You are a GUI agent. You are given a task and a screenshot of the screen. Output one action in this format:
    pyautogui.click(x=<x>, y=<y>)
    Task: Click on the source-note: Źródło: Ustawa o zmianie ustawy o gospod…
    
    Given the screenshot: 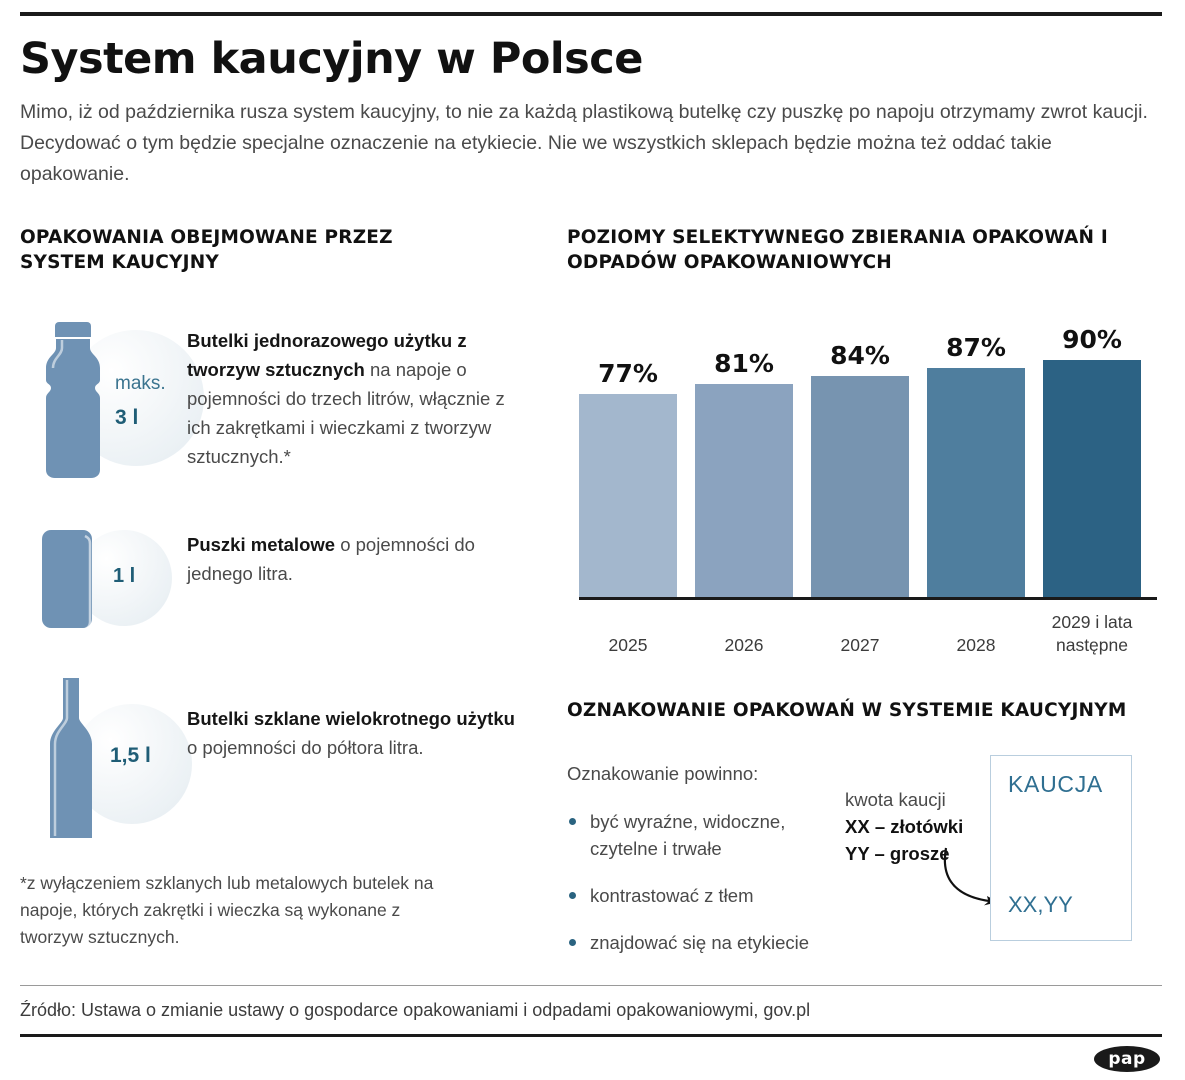 What is the action you would take?
    pyautogui.click(x=415, y=1010)
    